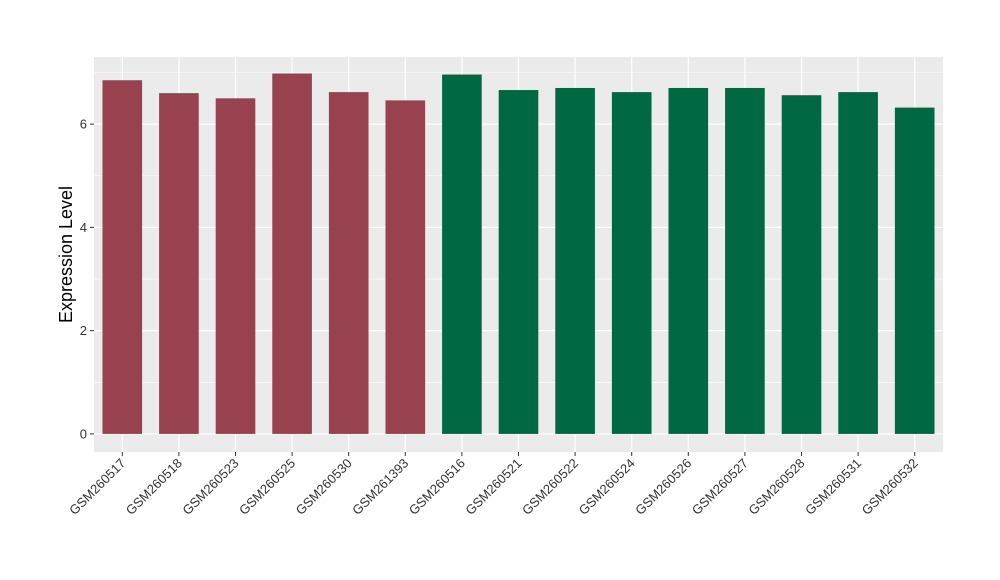 This screenshot has width=1000, height=580. What do you see at coordinates (663, 487) in the screenshot?
I see `x-tick-label: GSM260526` at bounding box center [663, 487].